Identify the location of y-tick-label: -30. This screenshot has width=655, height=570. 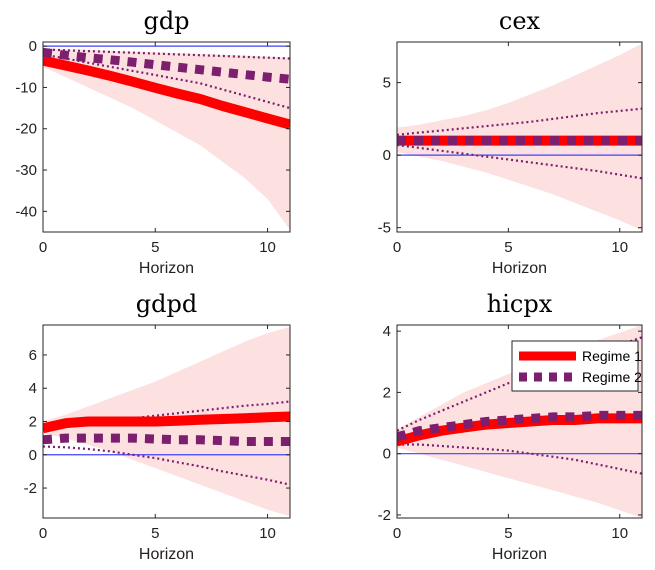
(26, 170).